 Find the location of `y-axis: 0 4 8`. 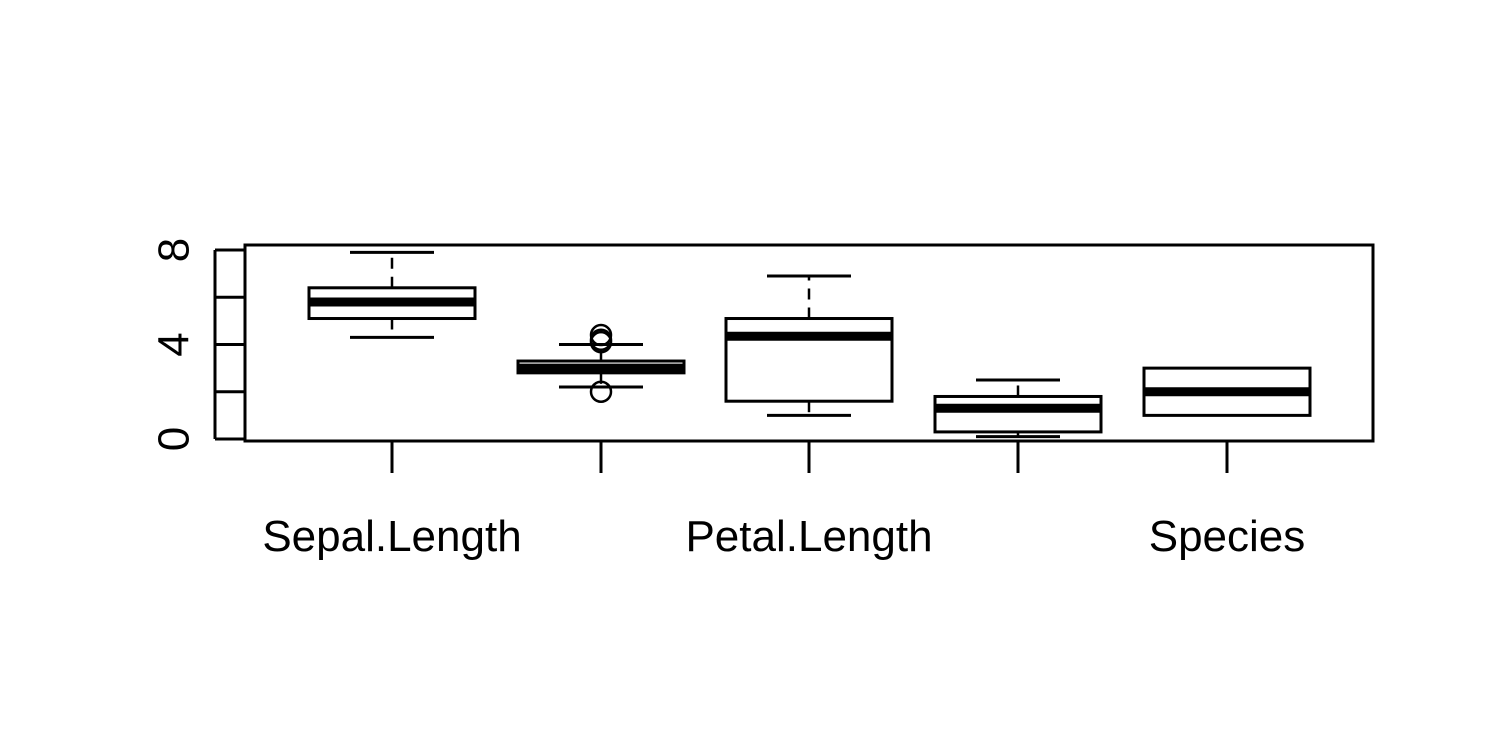

y-axis: 0 4 8 is located at coordinates (197, 344).